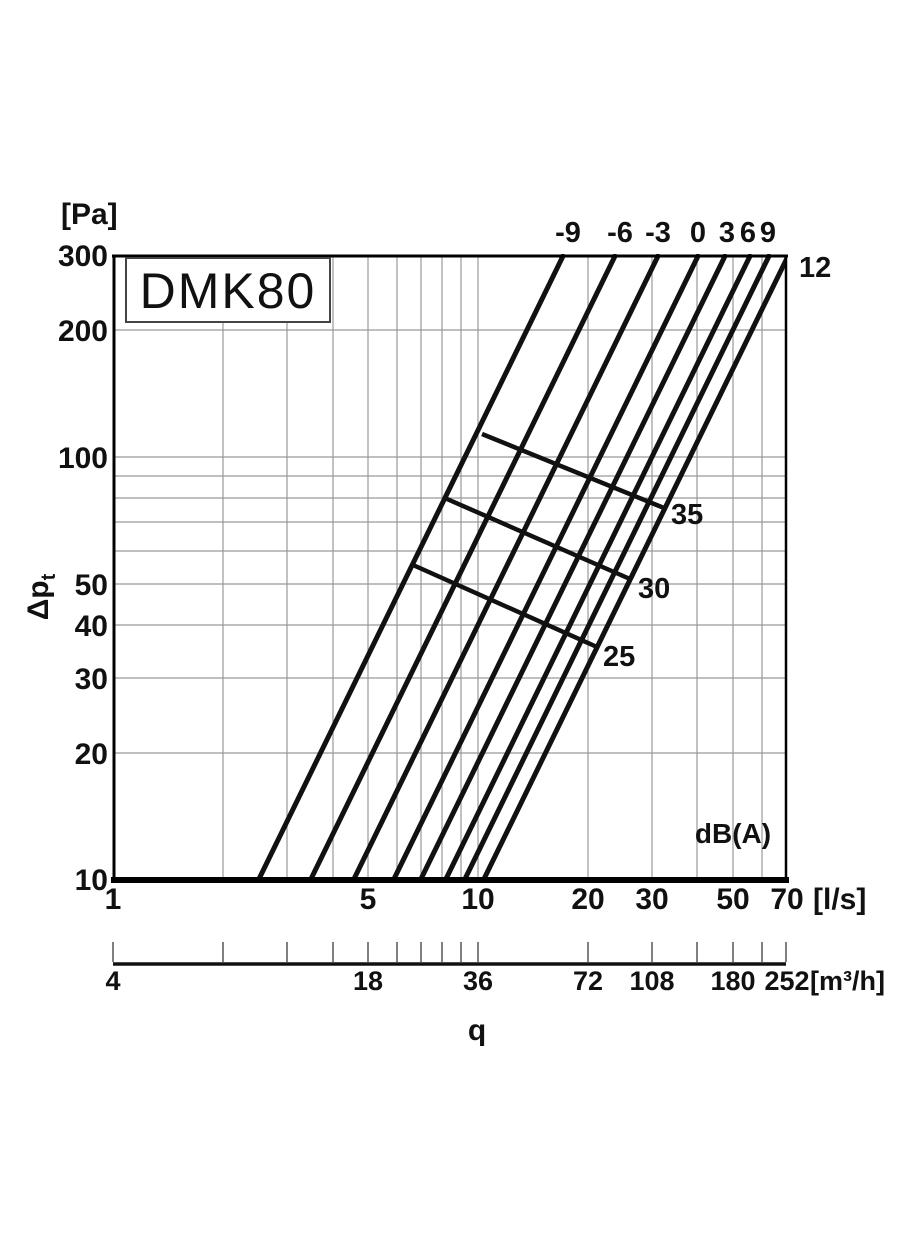 The image size is (897, 1248). I want to click on y-tick-10: 10, so click(91, 880).